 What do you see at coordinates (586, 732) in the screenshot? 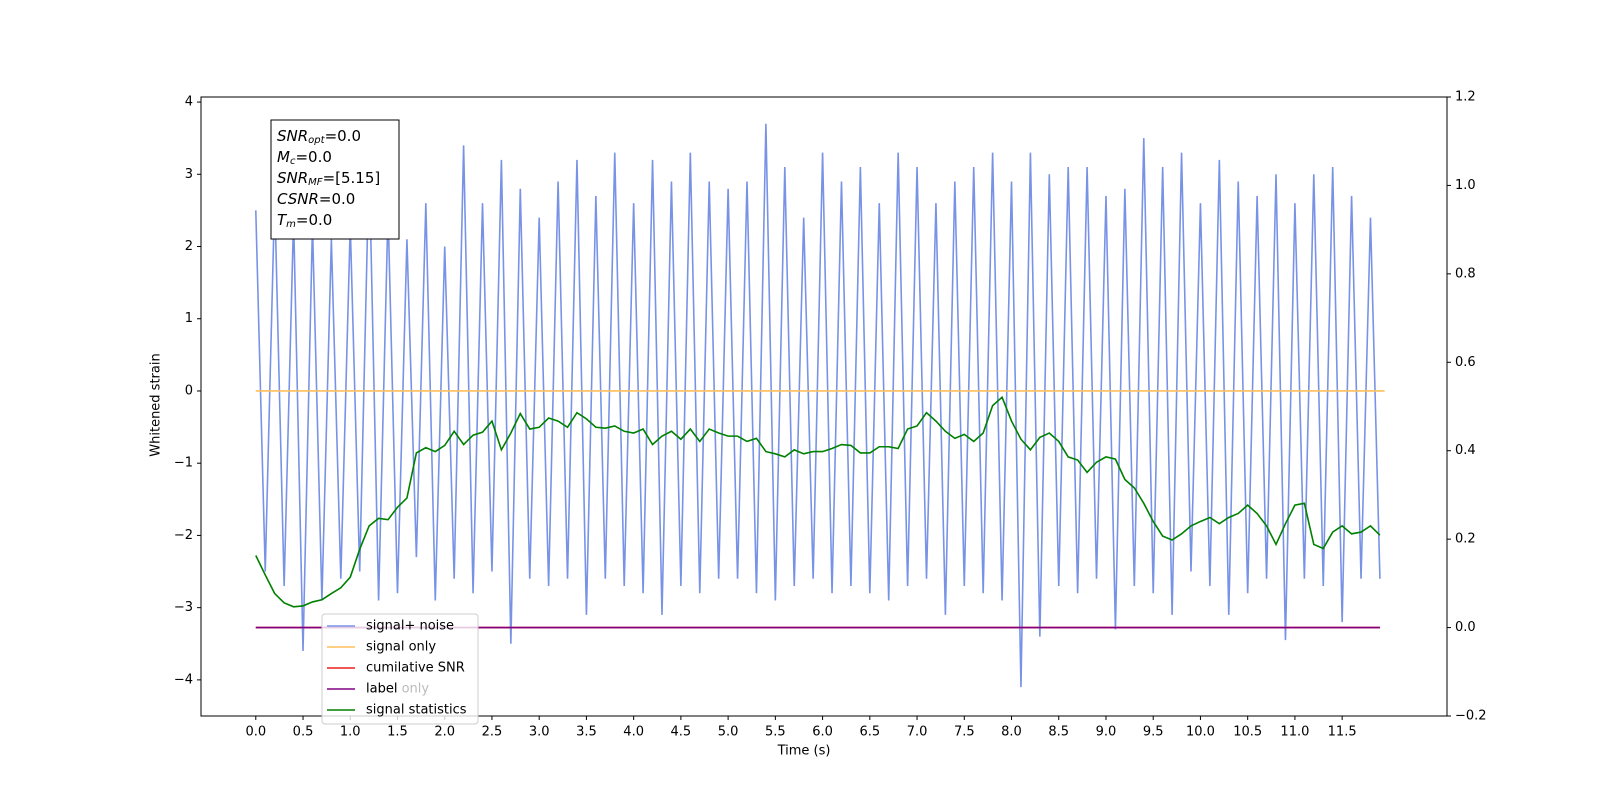
I see `x-tick-label: 3.5` at bounding box center [586, 732].